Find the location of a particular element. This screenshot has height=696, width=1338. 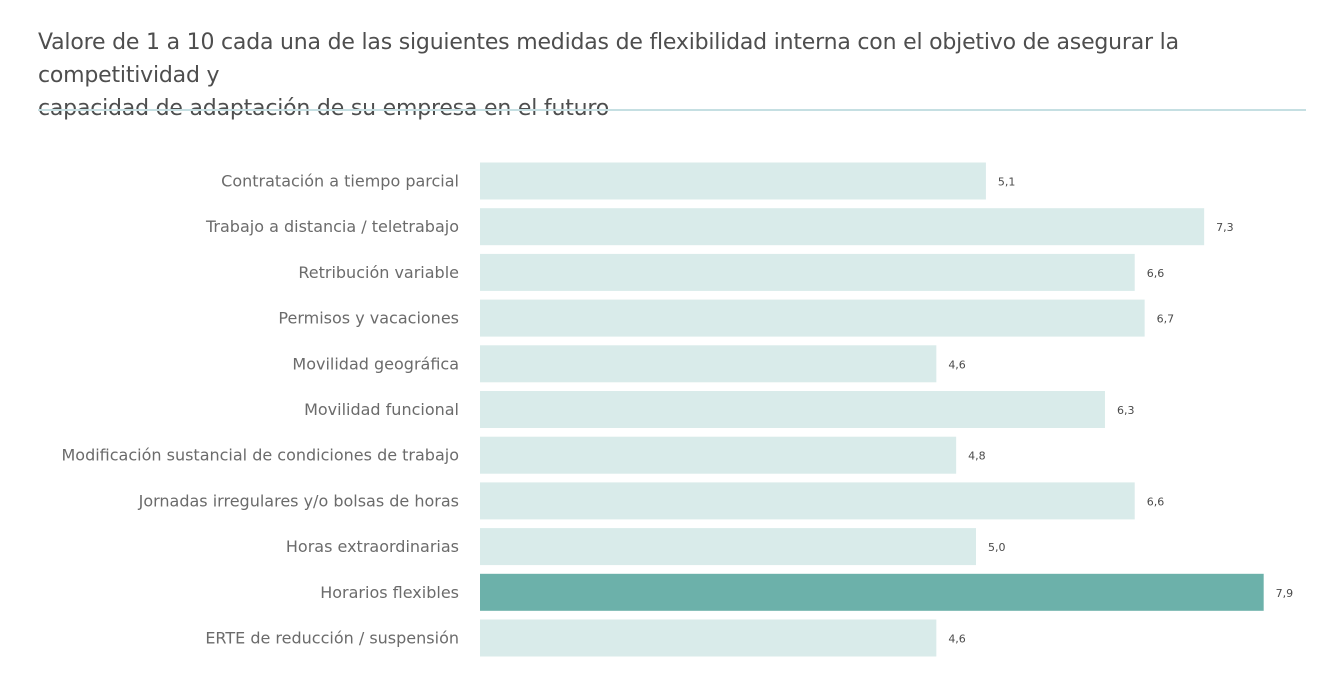

category-label: Trabajo a distancia / teletrabajo is located at coordinates (332, 226).